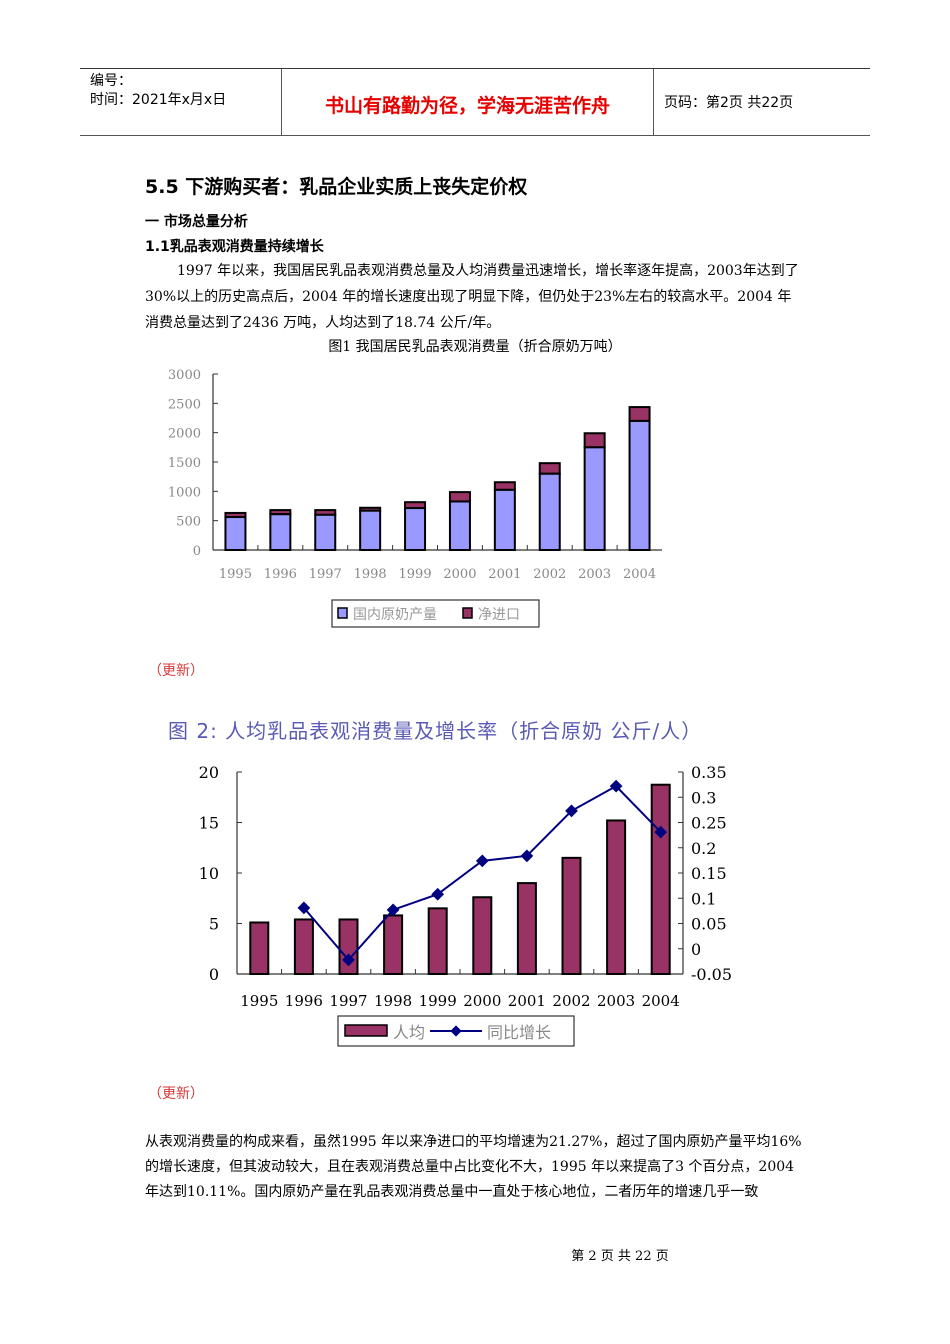  Describe the element at coordinates (158, 100) in the screenshot. I see `date-label: 时间：2021年x月x日` at that location.